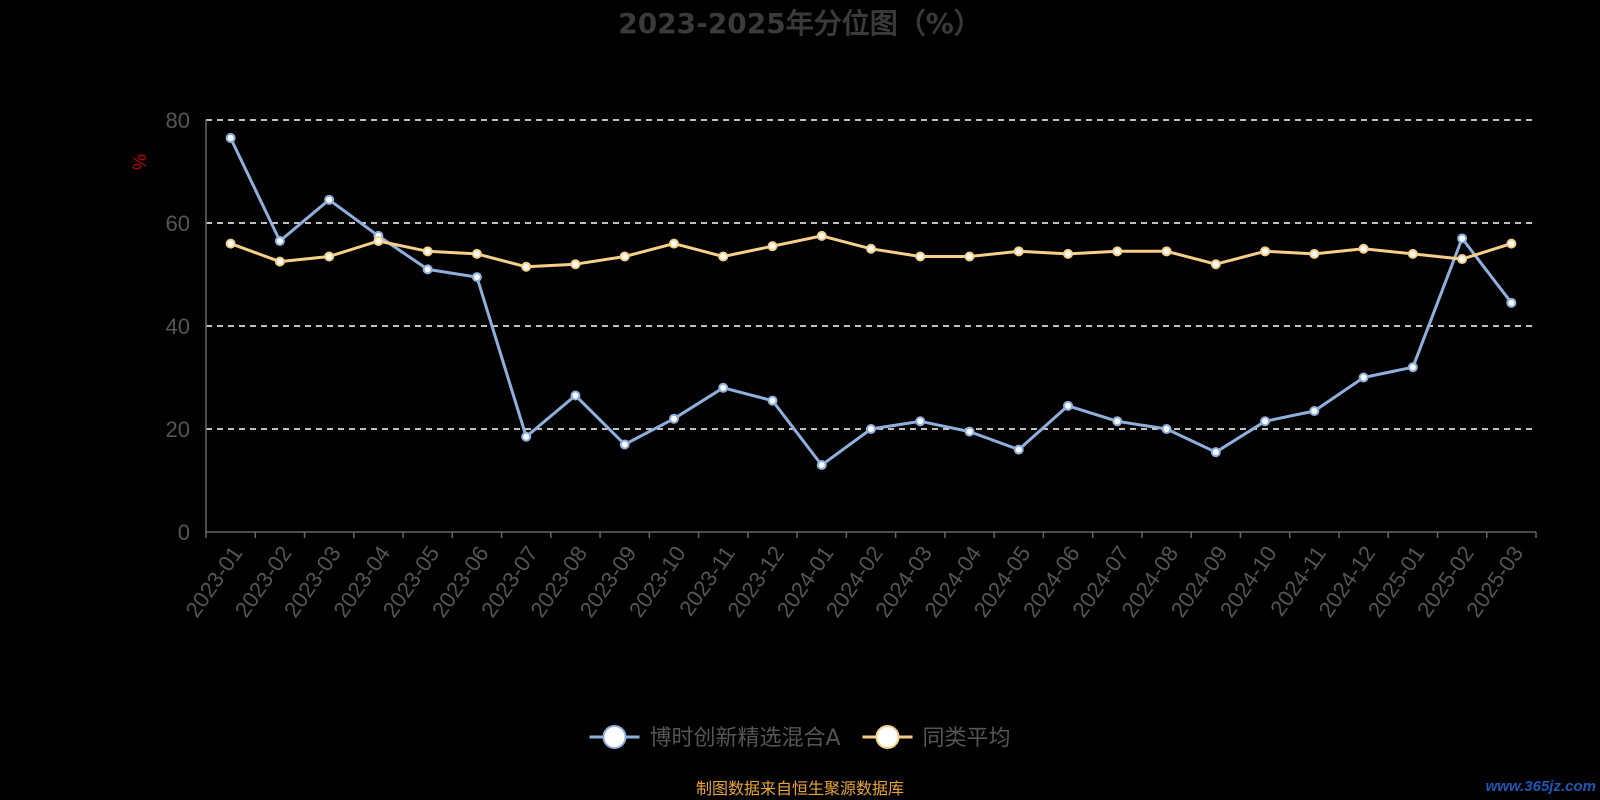 Image resolution: width=1600 pixels, height=800 pixels. I want to click on watermark: www.365jz.com, so click(1541, 786).